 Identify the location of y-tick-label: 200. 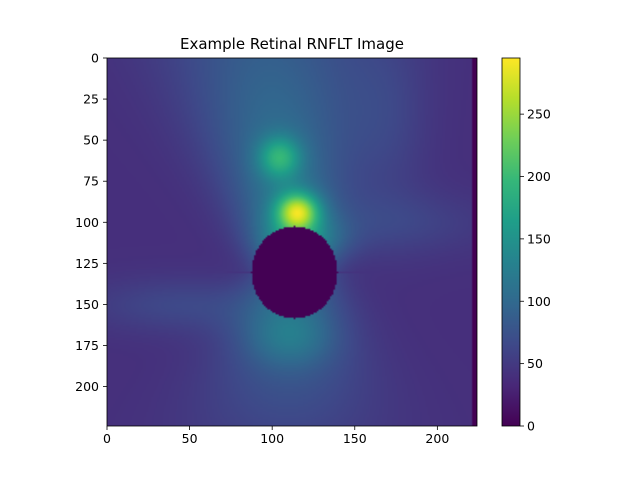
(87, 386).